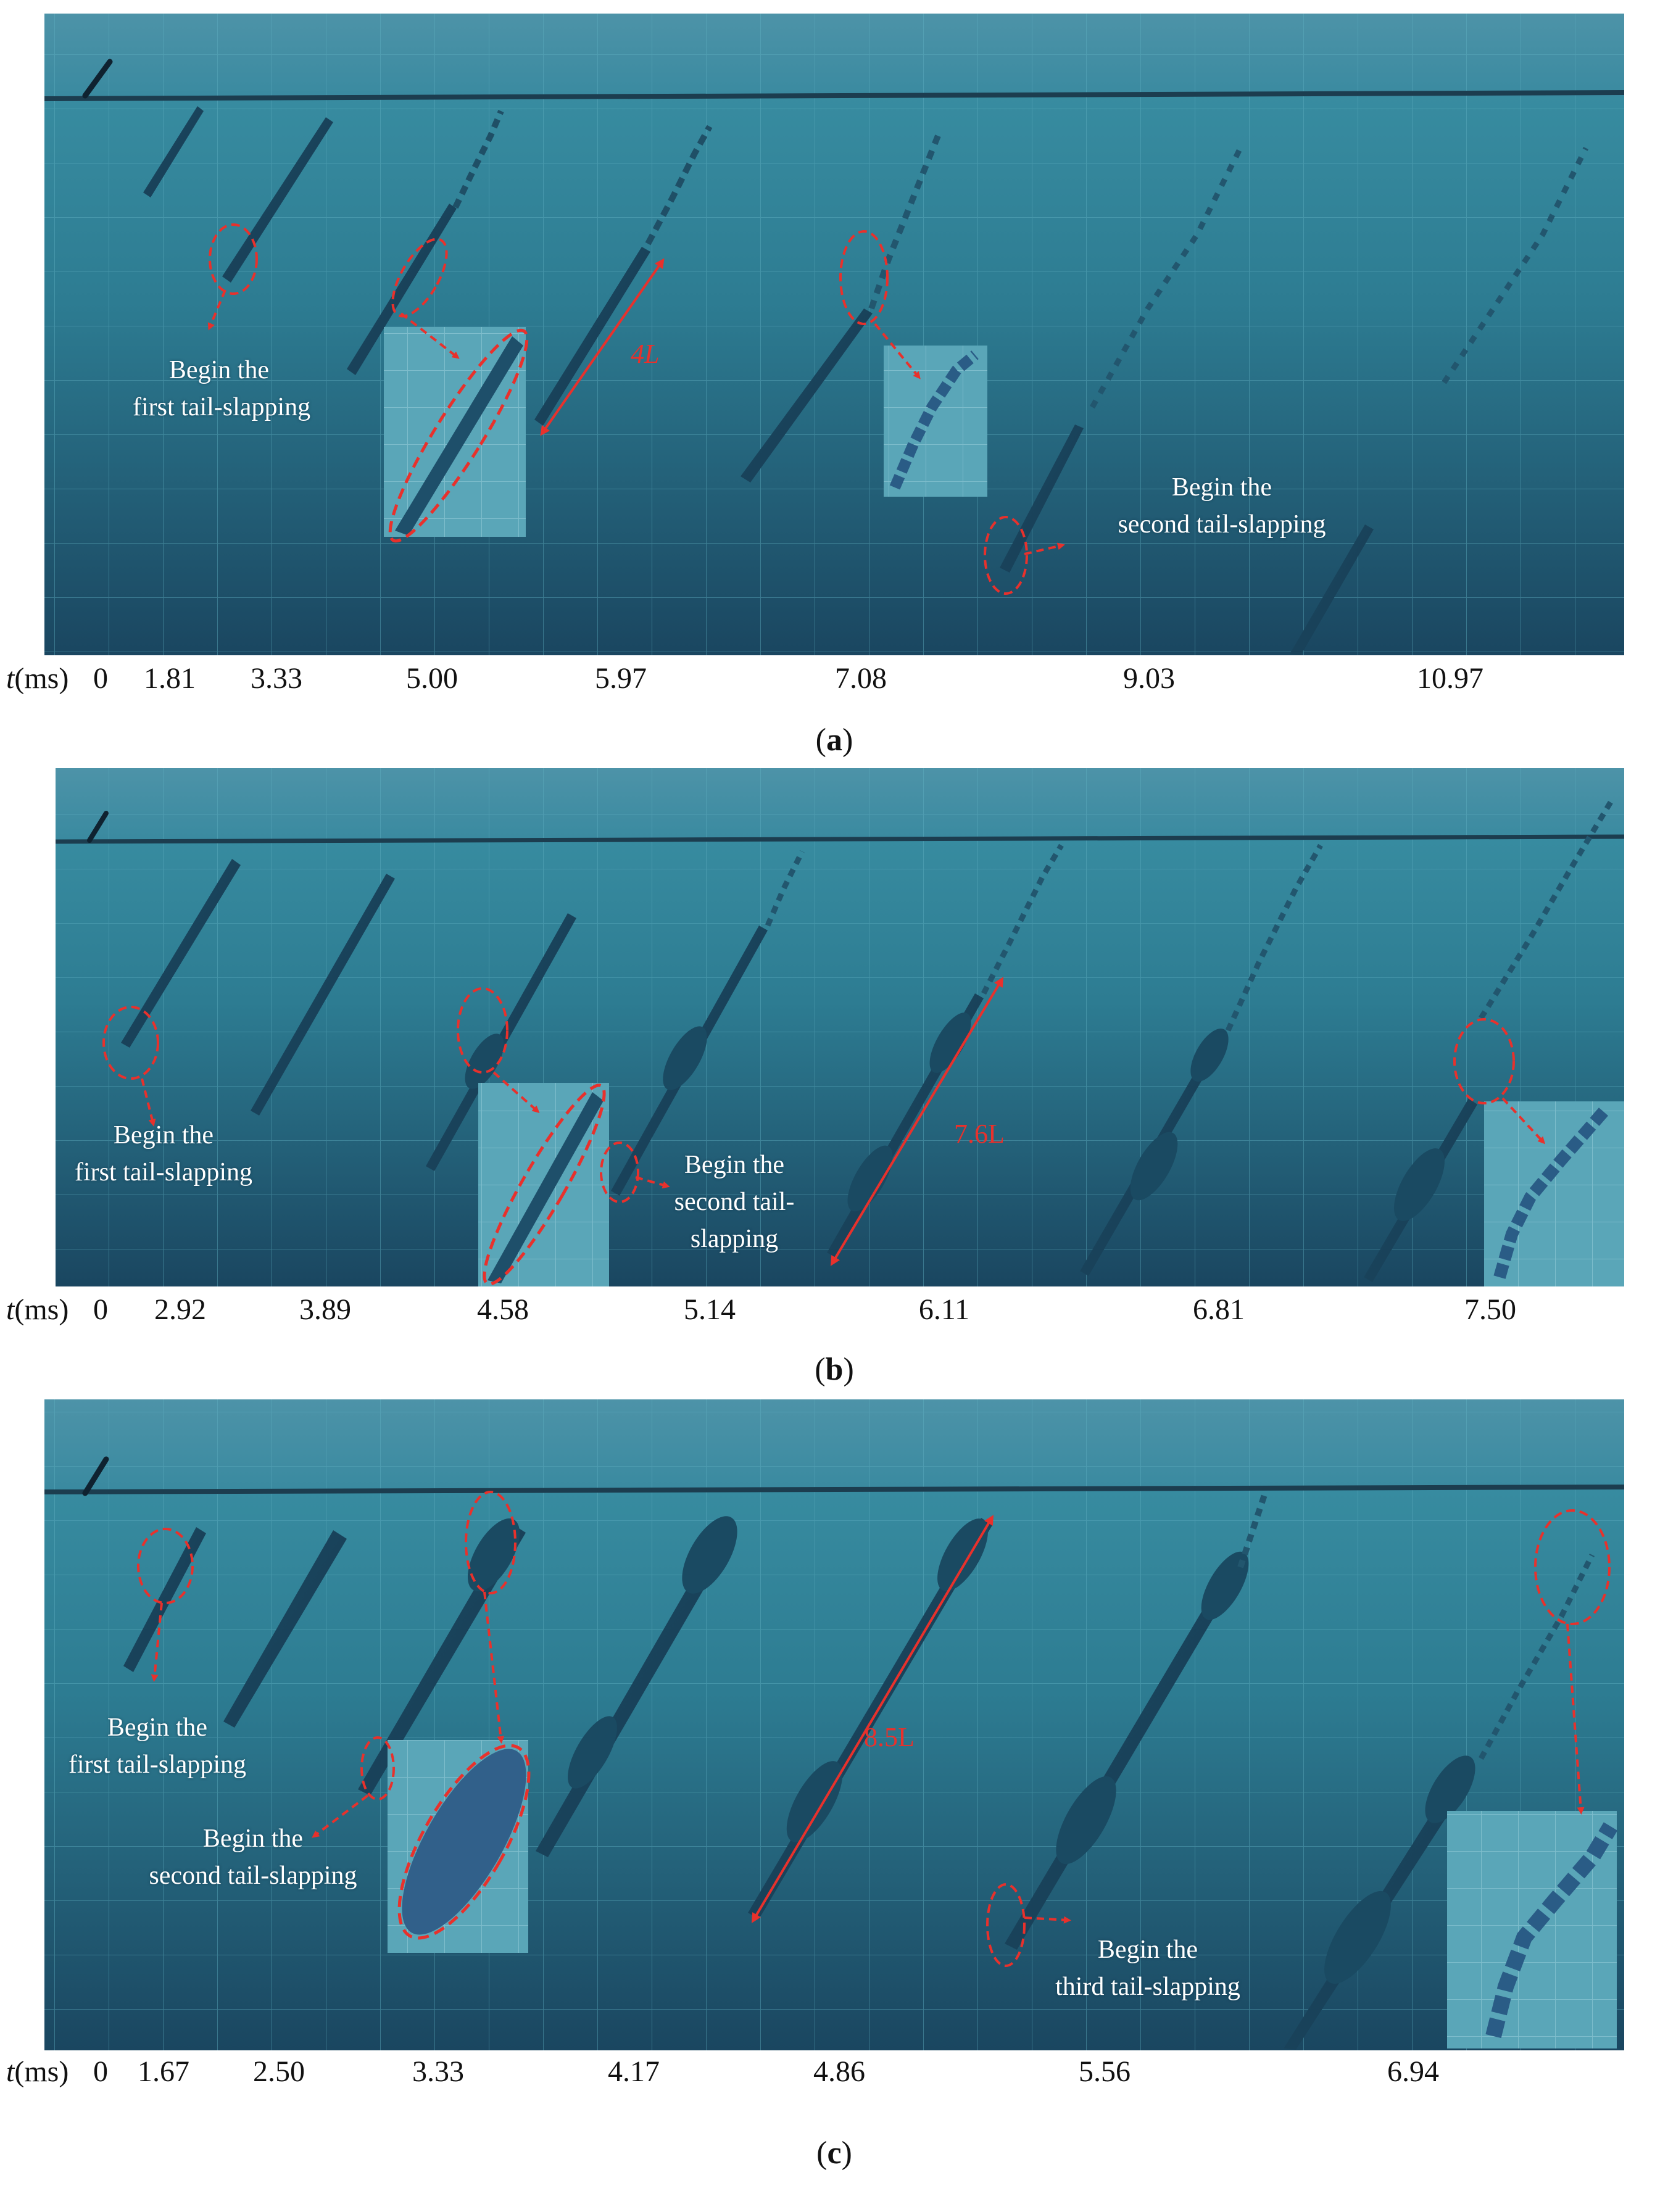 The height and width of the screenshot is (2212, 1668). I want to click on time-label: 5.14, so click(710, 1309).